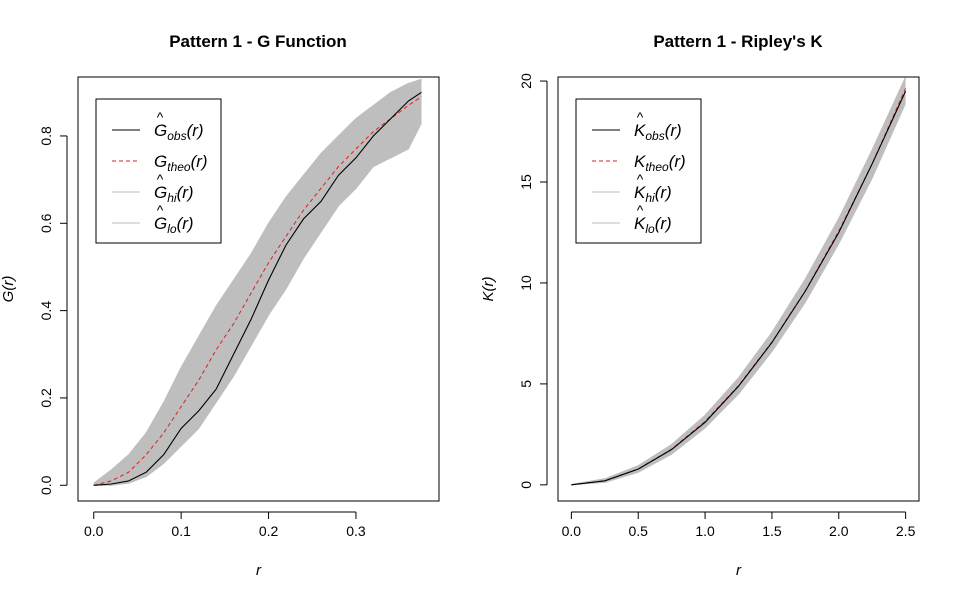 The height and width of the screenshot is (599, 960). Describe the element at coordinates (705, 531) in the screenshot. I see `x-tick-label: 1.0` at that location.